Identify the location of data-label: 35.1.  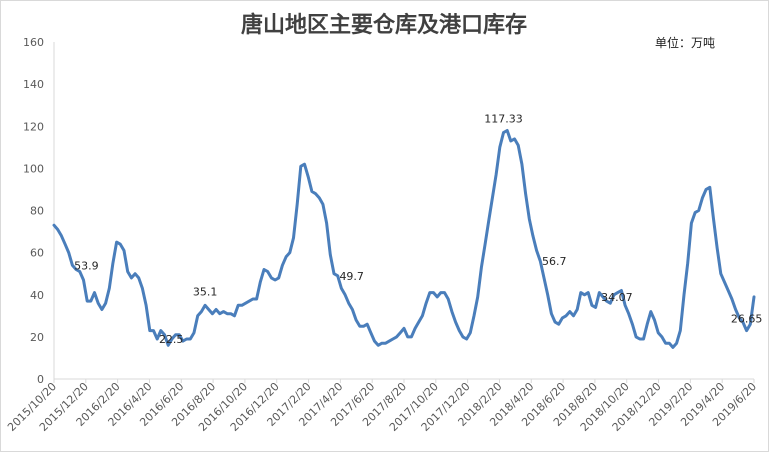
(205, 291).